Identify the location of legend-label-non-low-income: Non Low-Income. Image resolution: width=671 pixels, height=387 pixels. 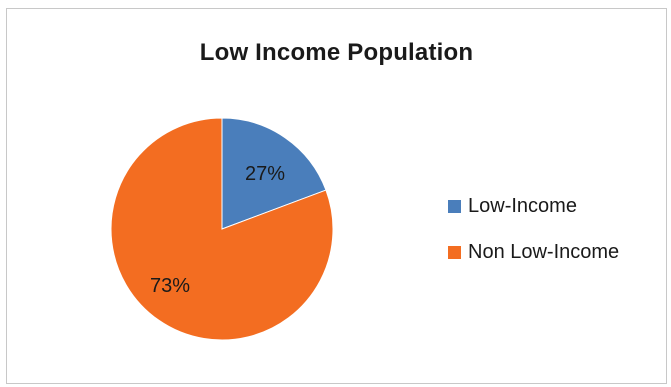
(544, 251).